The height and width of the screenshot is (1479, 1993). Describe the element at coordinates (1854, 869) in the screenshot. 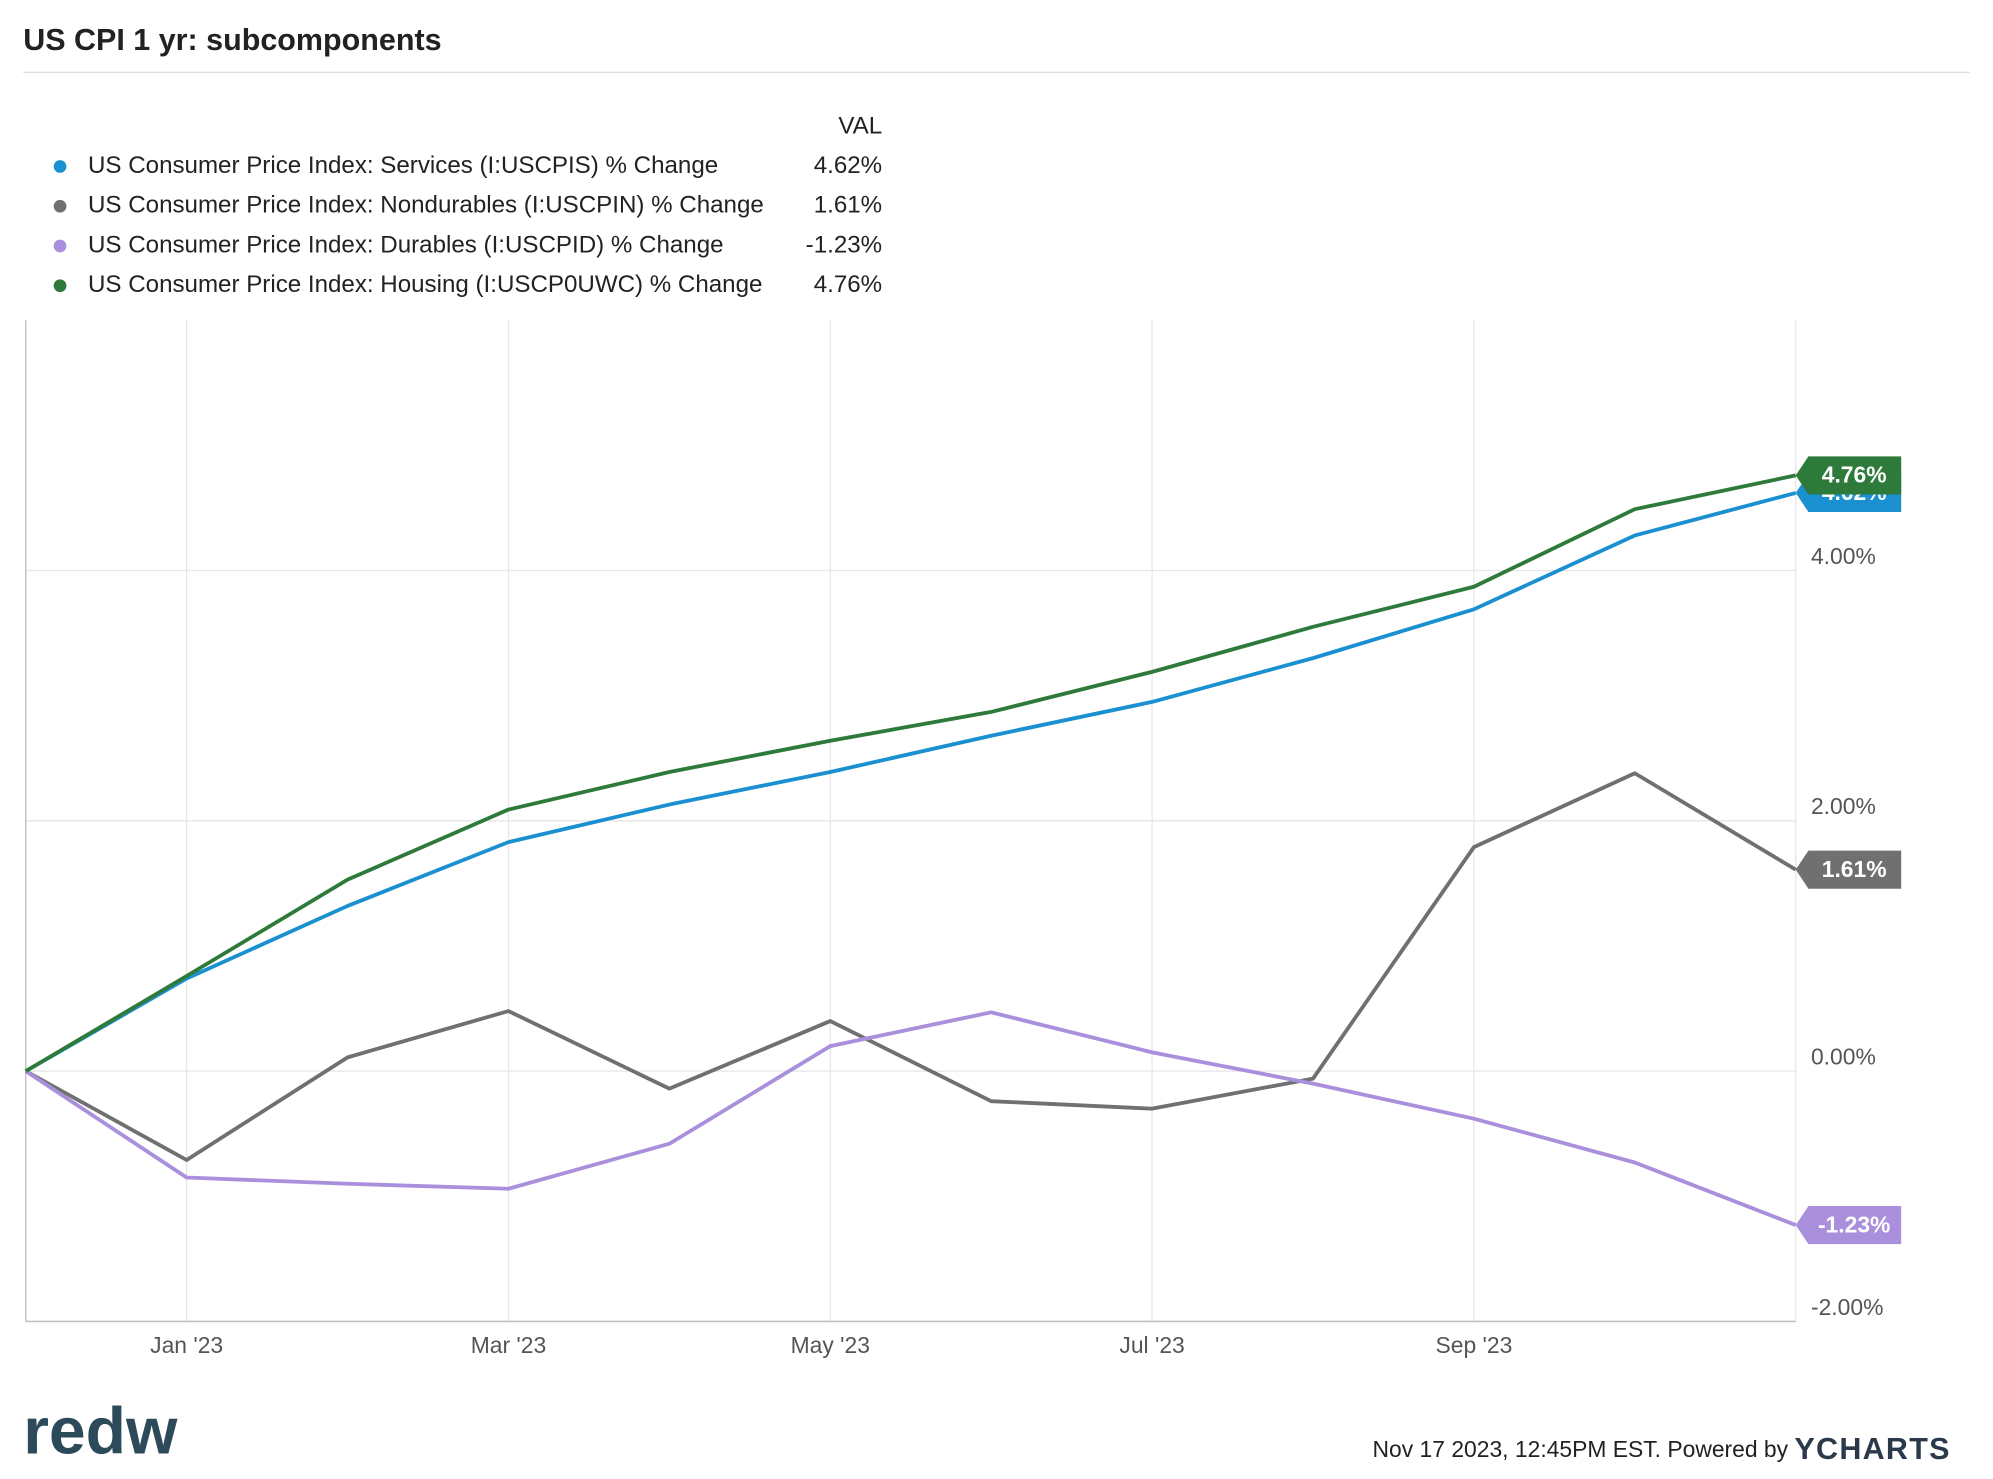

I see `end-flag-label: 1.61%` at that location.